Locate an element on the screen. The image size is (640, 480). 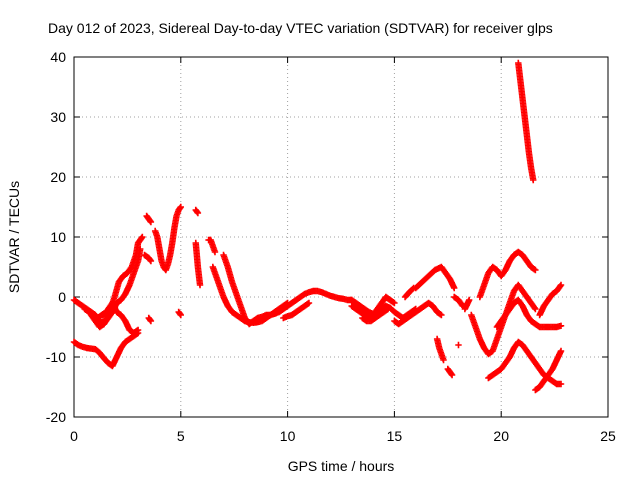
x-tick-label: 25 is located at coordinates (608, 436).